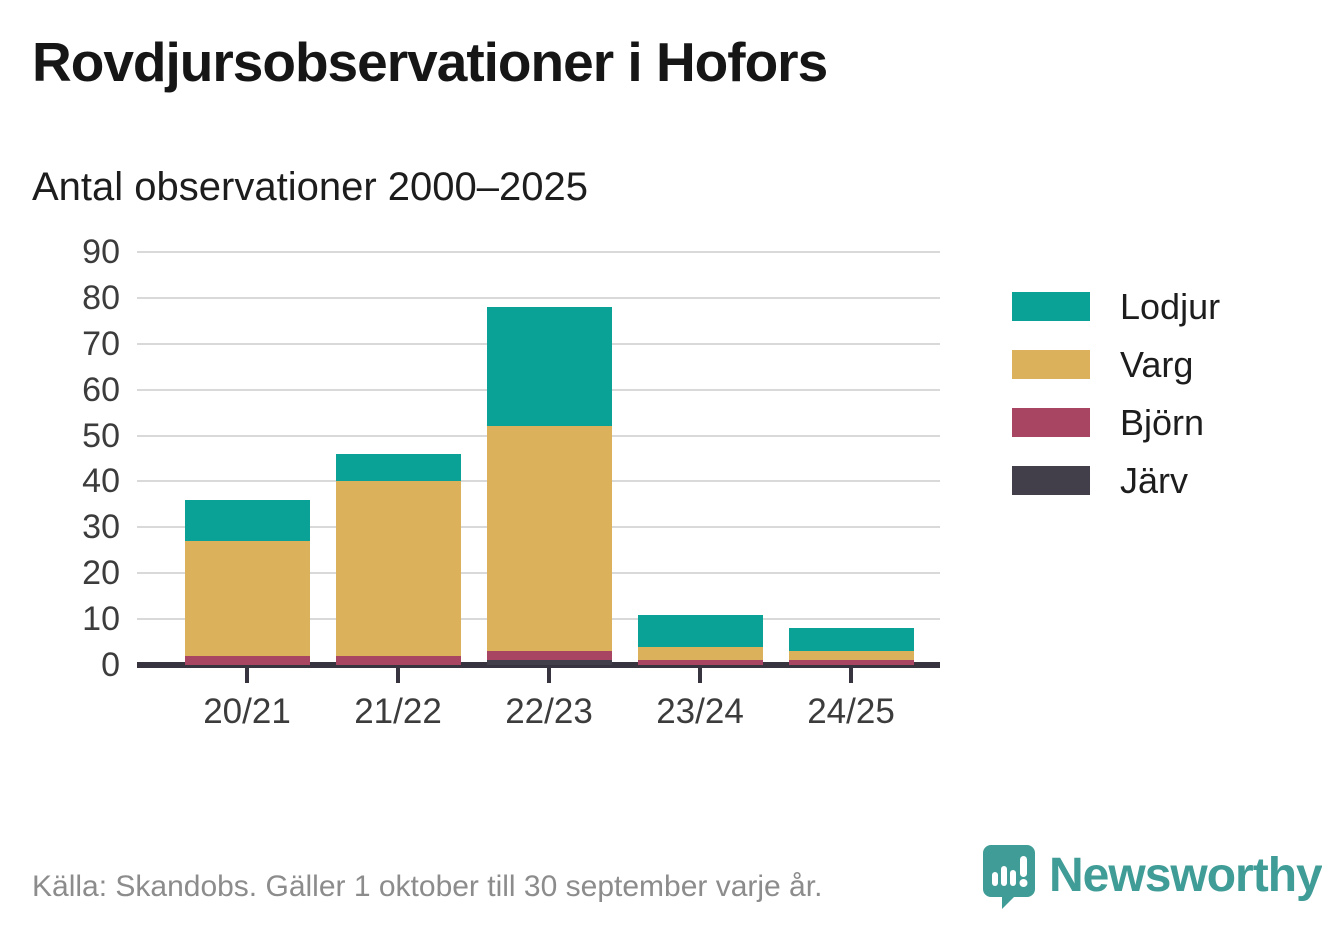 This screenshot has width=1322, height=939. Describe the element at coordinates (101, 573) in the screenshot. I see `y-axis-label-20: 20` at that location.